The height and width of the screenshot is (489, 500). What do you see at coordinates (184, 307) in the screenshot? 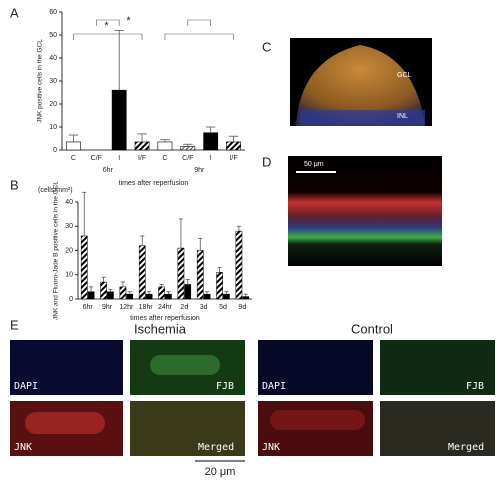
I see `x-tick-label: 2d` at bounding box center [184, 307].